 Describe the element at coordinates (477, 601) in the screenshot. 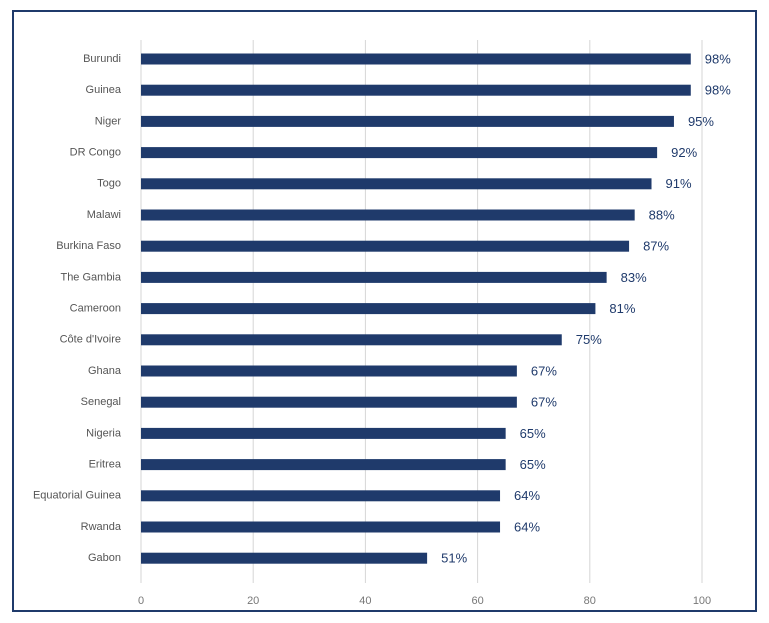

I see `x-tick-label: 60` at that location.